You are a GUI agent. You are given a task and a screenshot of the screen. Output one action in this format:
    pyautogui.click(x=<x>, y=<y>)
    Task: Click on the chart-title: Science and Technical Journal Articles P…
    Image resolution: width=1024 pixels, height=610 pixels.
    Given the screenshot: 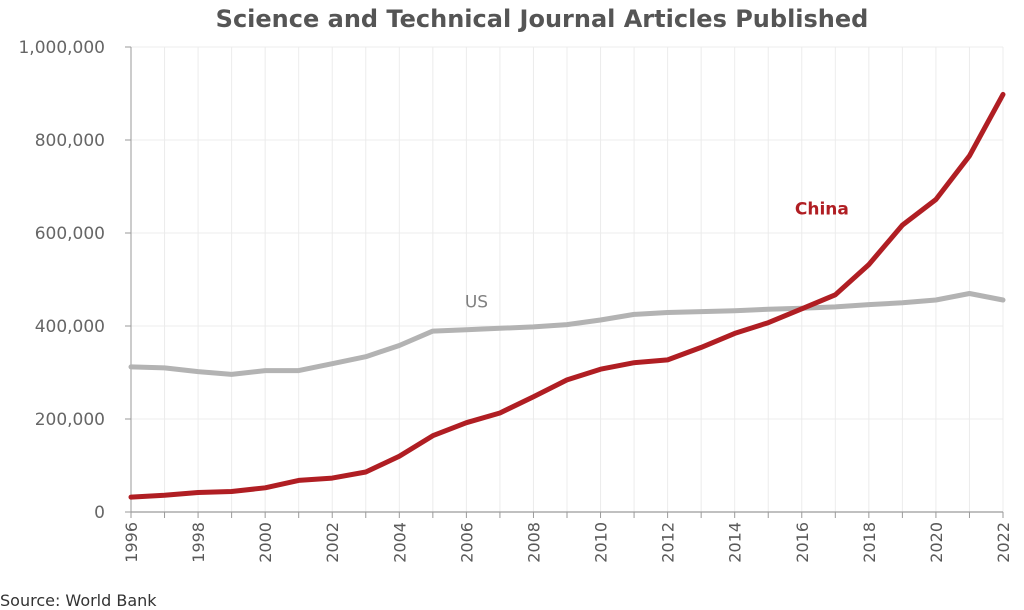 What is the action you would take?
    pyautogui.click(x=542, y=19)
    